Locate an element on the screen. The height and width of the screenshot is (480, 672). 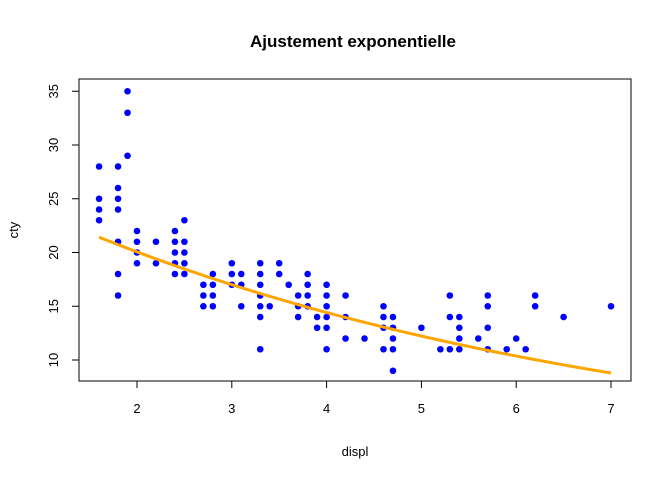
y-tick-label: 15 is located at coordinates (53, 306).